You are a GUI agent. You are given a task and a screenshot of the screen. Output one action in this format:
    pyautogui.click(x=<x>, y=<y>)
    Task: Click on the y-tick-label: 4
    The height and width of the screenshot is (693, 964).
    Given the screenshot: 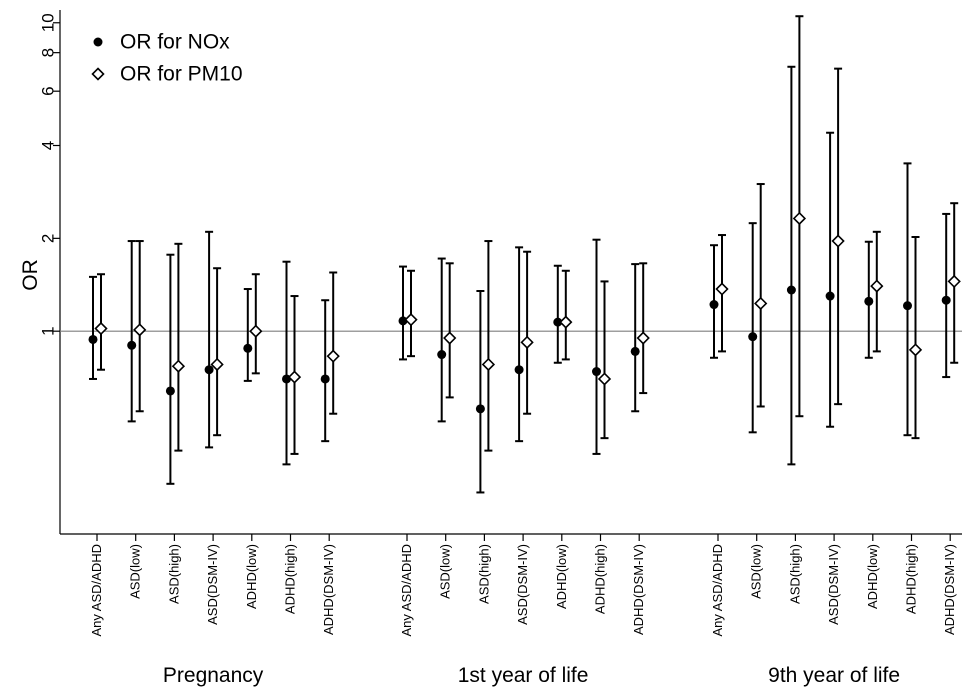 What is the action you would take?
    pyautogui.click(x=48, y=145)
    